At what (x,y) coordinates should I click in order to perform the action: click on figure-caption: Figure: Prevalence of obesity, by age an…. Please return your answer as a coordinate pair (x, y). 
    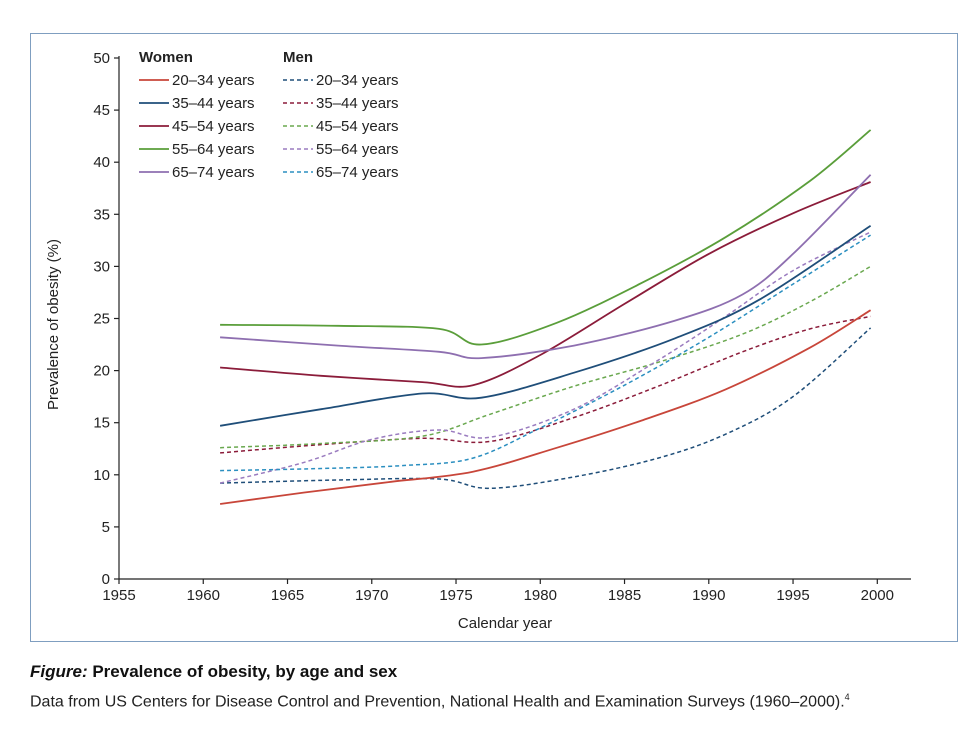
    Looking at the image, I should click on (490, 687).